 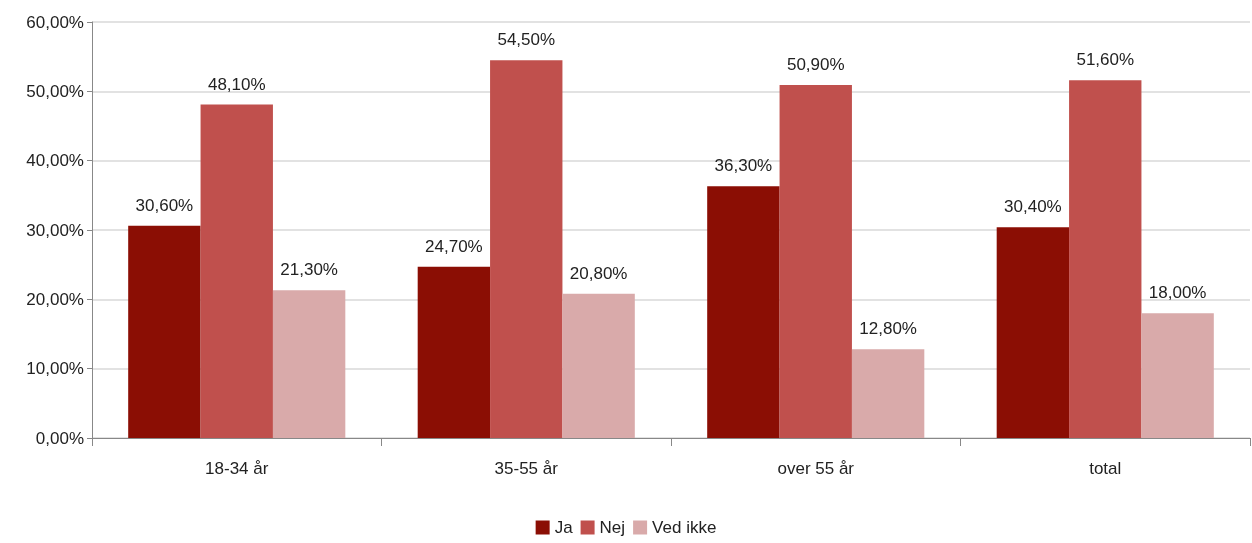 I want to click on data-label: 51,60%, so click(x=1105, y=60).